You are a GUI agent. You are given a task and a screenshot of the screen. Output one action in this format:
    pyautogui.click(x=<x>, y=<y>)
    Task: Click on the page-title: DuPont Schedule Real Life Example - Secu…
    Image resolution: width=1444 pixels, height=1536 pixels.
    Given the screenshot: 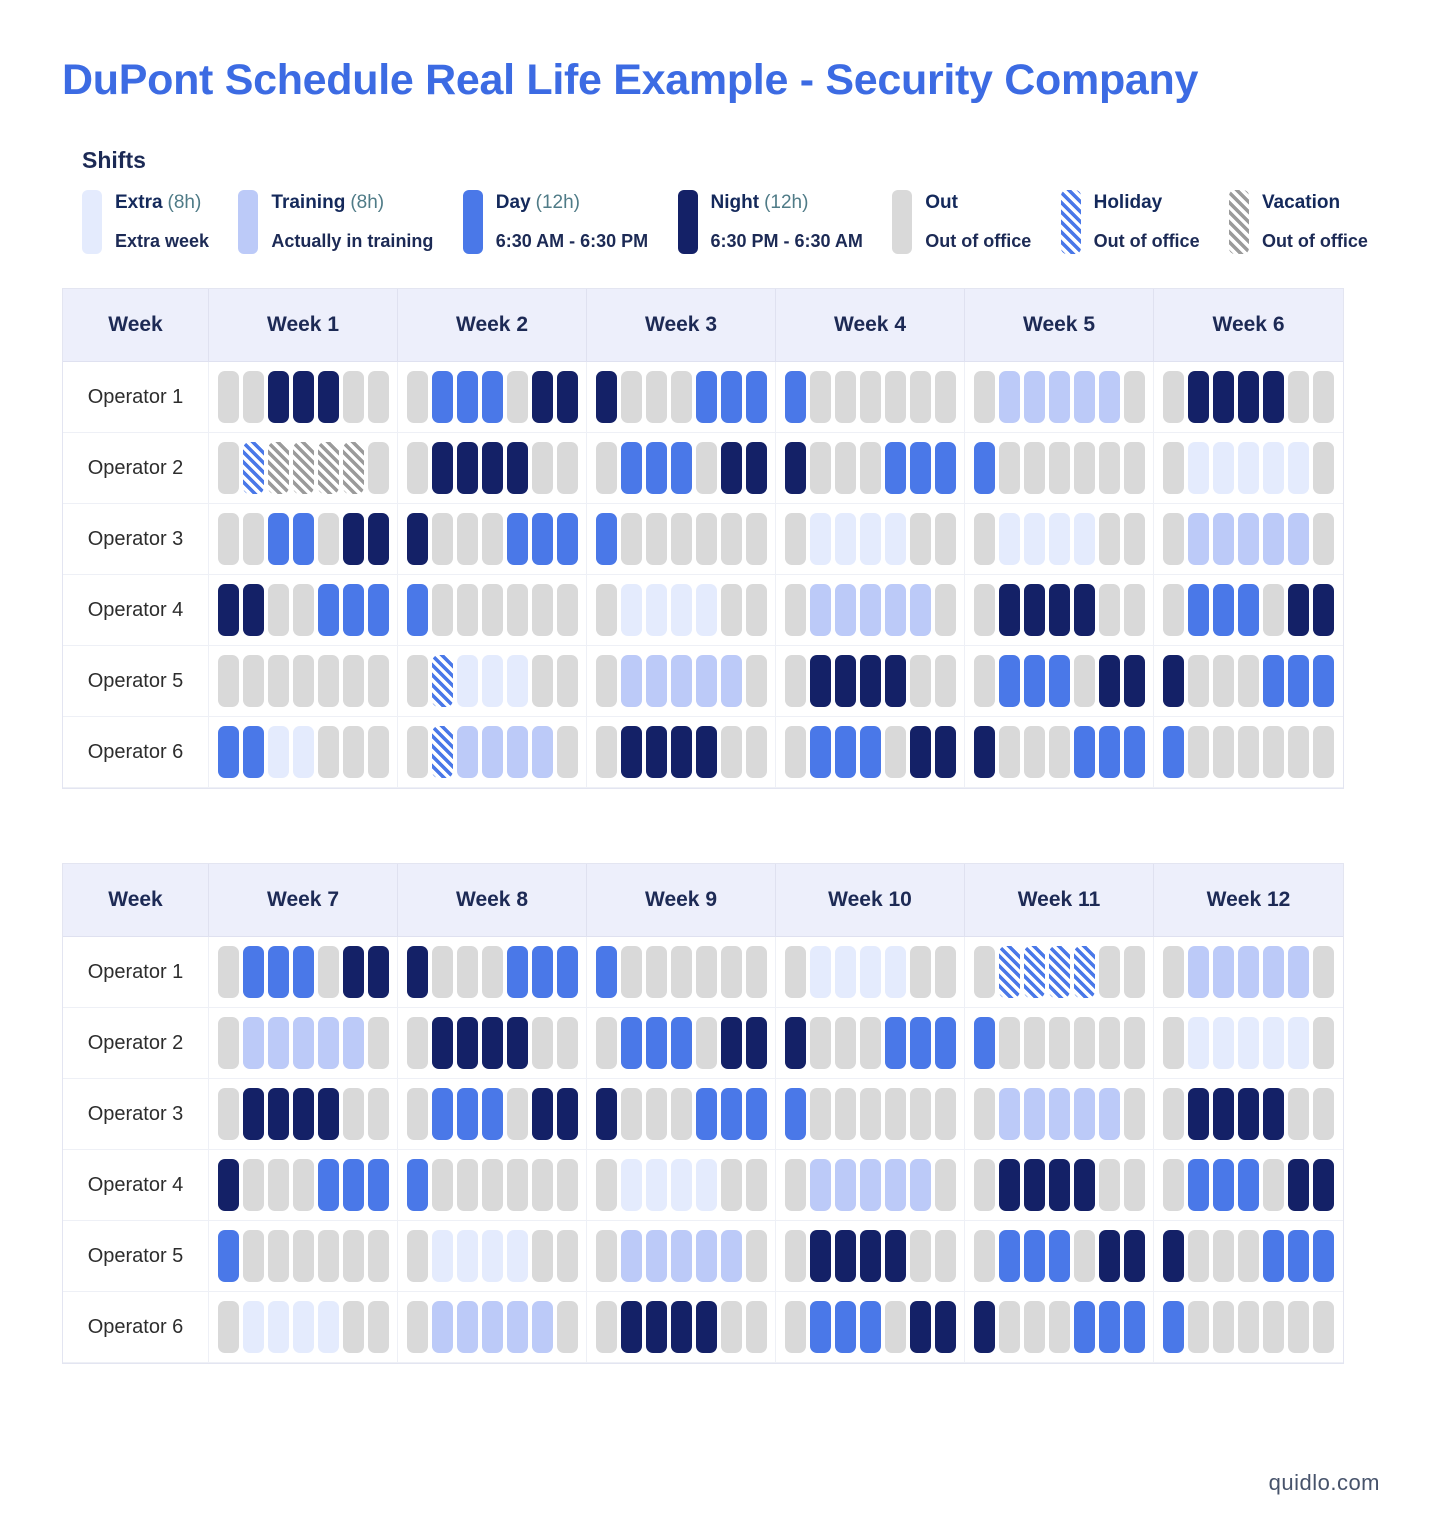 What is the action you would take?
    pyautogui.click(x=630, y=80)
    